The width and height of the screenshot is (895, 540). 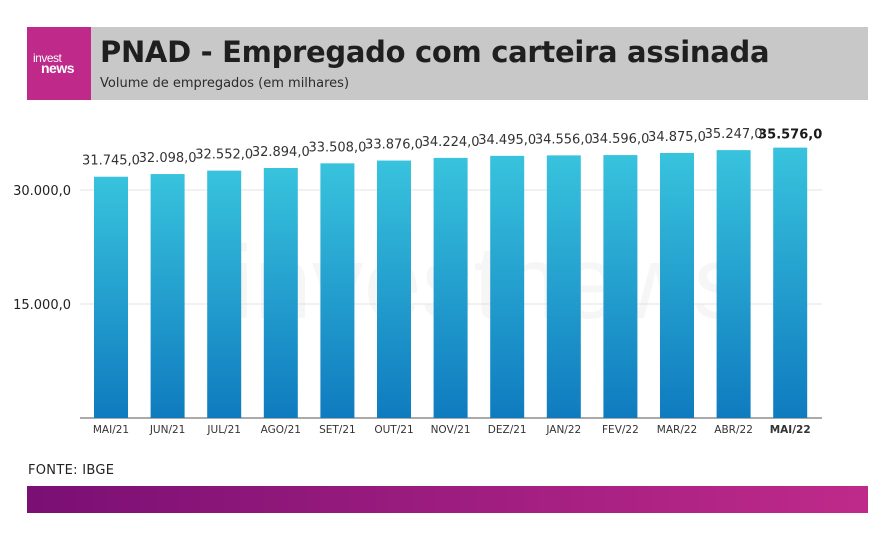 What do you see at coordinates (337, 430) in the screenshot?
I see `x-tick-label: SET/21` at bounding box center [337, 430].